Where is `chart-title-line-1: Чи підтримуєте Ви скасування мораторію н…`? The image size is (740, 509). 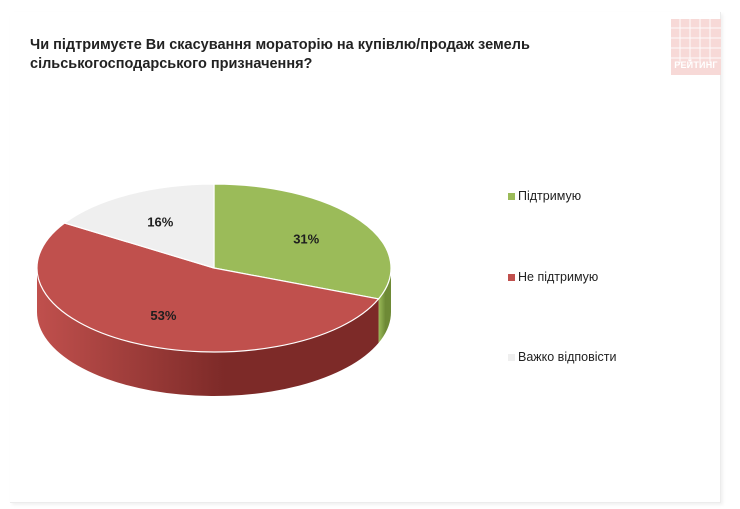 chart-title-line-1: Чи підтримуєте Ви скасування мораторію н… is located at coordinates (280, 45).